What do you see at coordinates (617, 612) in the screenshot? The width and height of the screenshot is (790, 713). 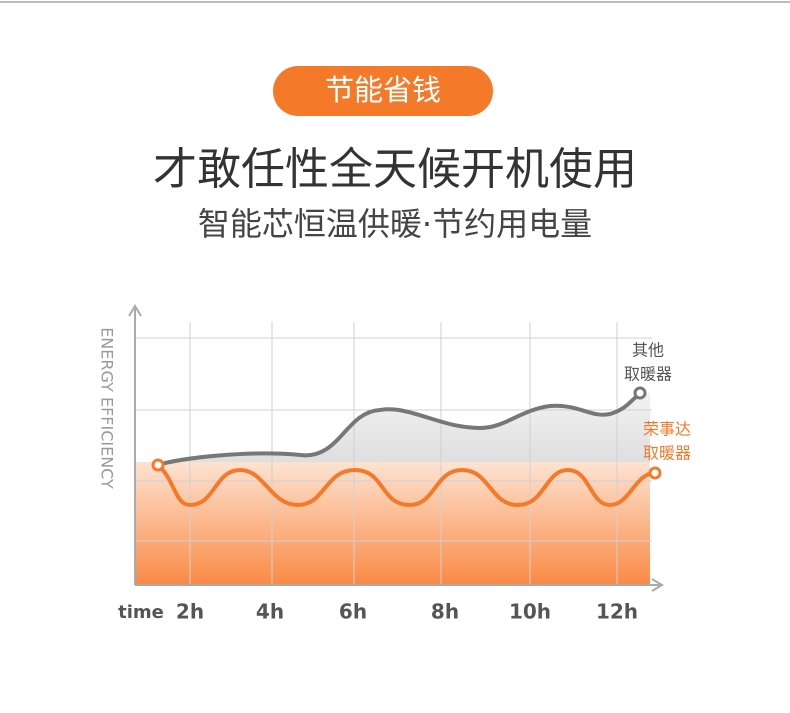 I see `x-label: 12h` at bounding box center [617, 612].